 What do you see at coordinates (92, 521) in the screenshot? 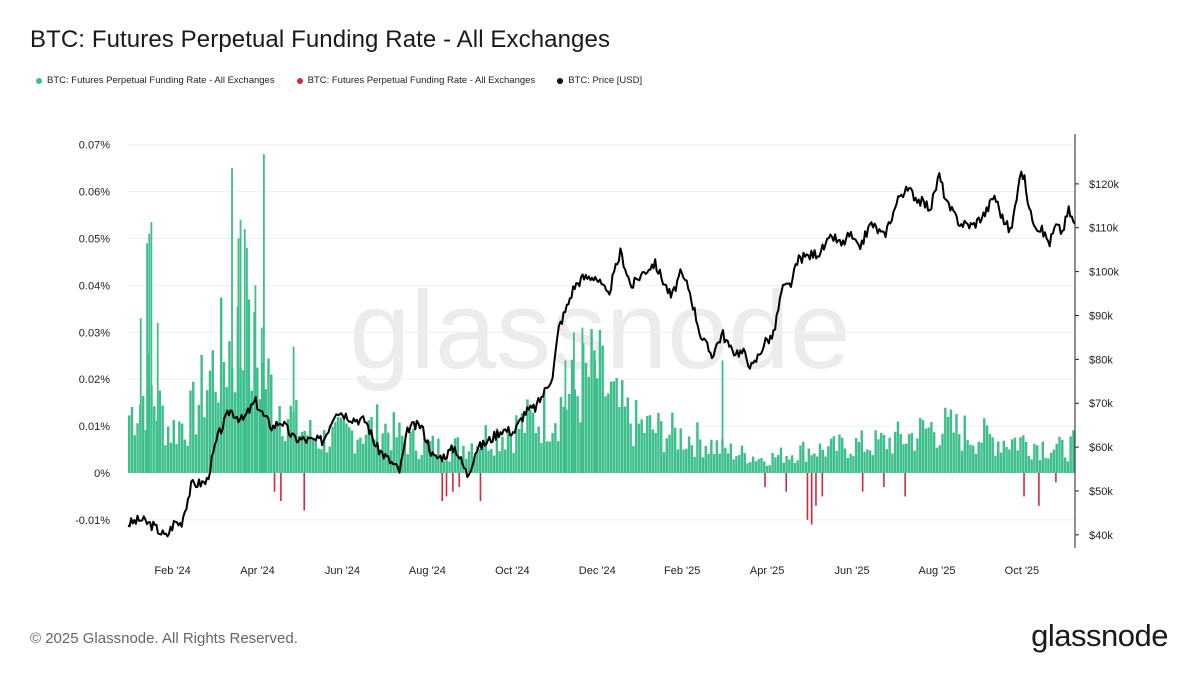
I see `left-tick-label: -0.01%` at bounding box center [92, 521].